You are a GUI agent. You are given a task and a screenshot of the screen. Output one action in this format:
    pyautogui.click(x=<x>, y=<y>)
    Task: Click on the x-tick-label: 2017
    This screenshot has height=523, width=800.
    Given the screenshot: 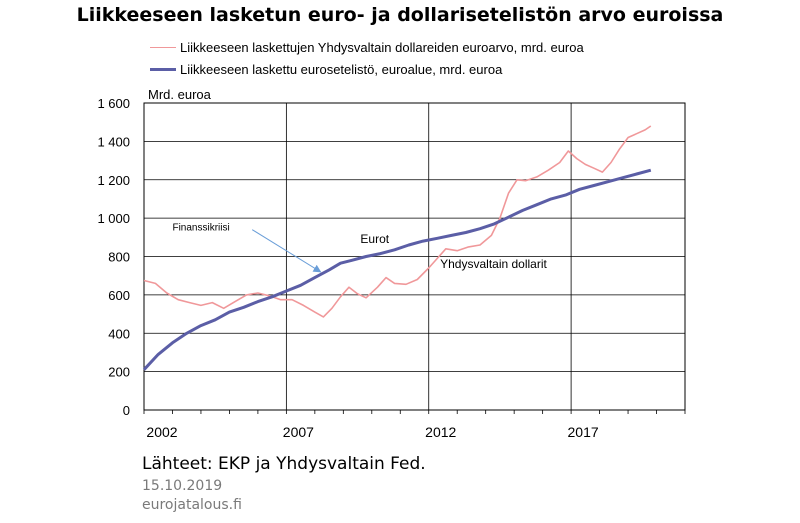 What is the action you would take?
    pyautogui.click(x=583, y=432)
    